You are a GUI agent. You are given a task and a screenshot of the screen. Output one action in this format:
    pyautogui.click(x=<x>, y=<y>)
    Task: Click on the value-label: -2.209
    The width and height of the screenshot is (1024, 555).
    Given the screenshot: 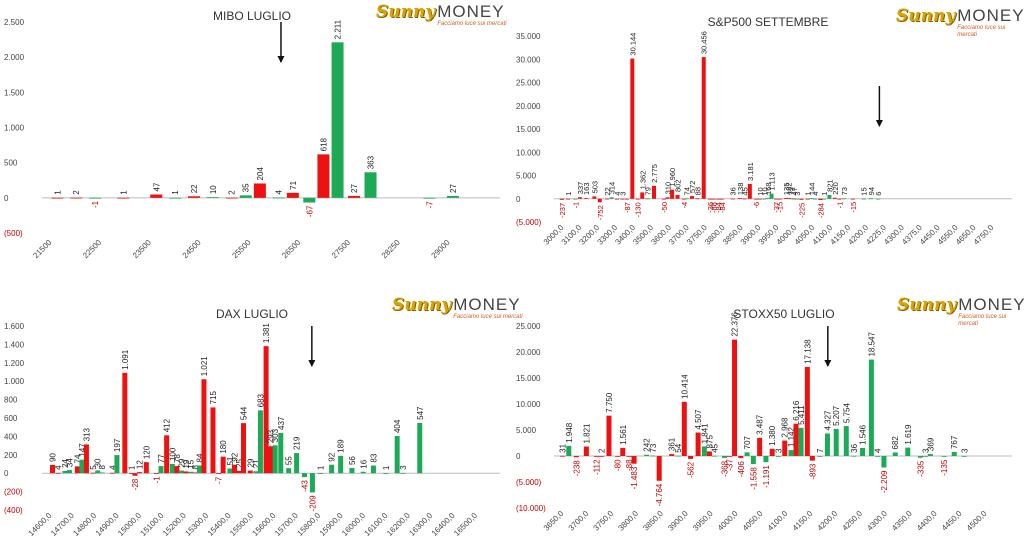 What is the action you would take?
    pyautogui.click(x=884, y=481)
    